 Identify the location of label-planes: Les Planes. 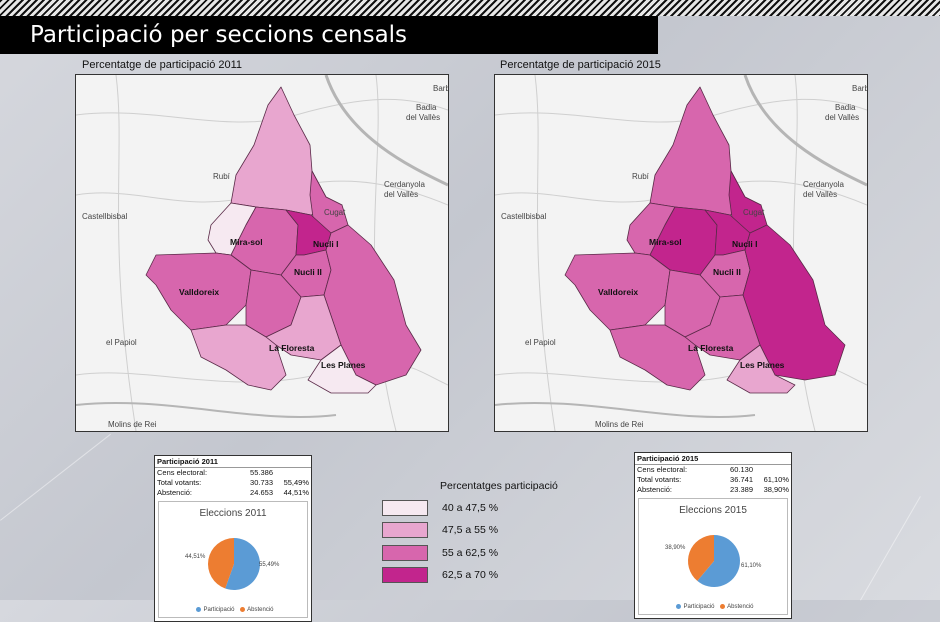
(762, 365).